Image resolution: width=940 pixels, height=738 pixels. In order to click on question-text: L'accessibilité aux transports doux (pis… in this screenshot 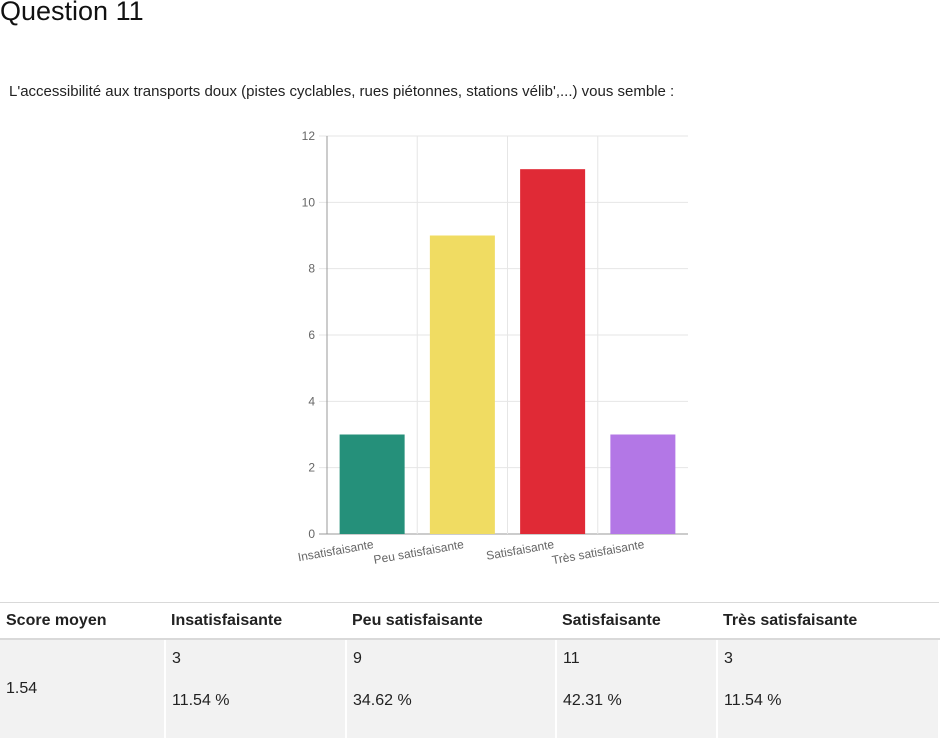, I will do `click(342, 91)`.